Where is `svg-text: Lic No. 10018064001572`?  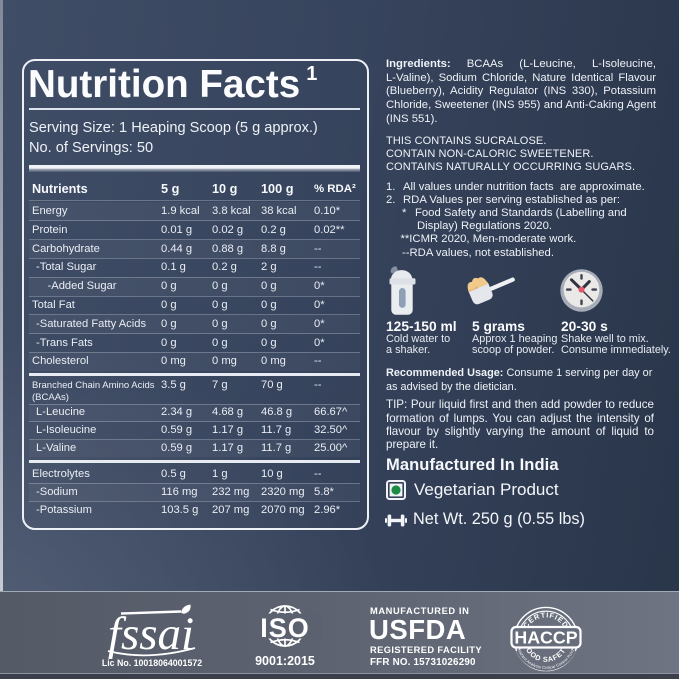
svg-text: Lic No. 10018064001572 is located at coordinates (152, 663).